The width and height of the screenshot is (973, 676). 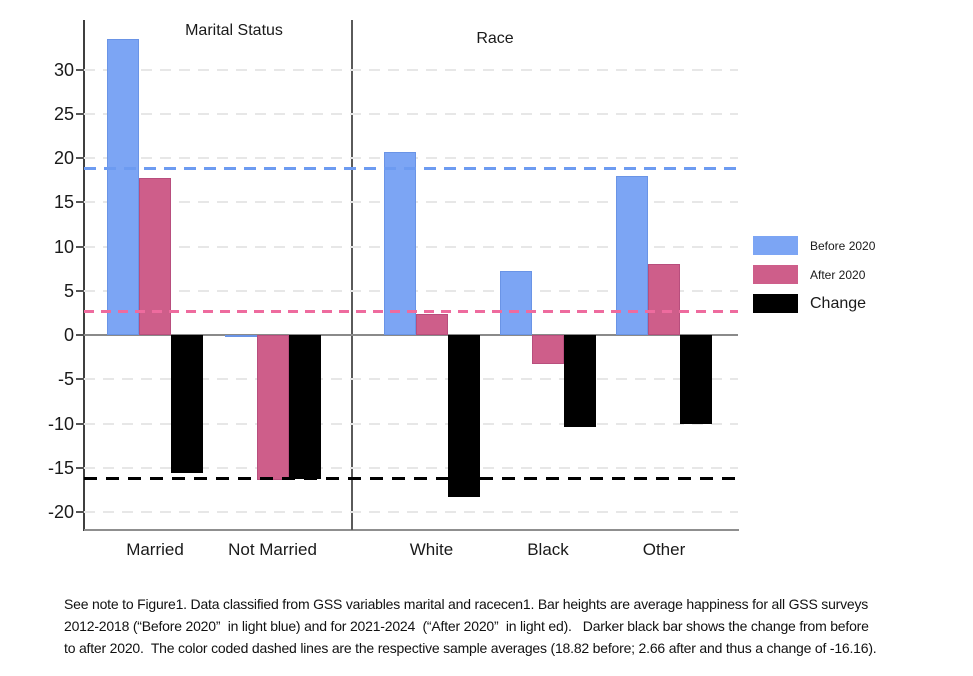 What do you see at coordinates (352, 275) in the screenshot?
I see `panel-divider-line` at bounding box center [352, 275].